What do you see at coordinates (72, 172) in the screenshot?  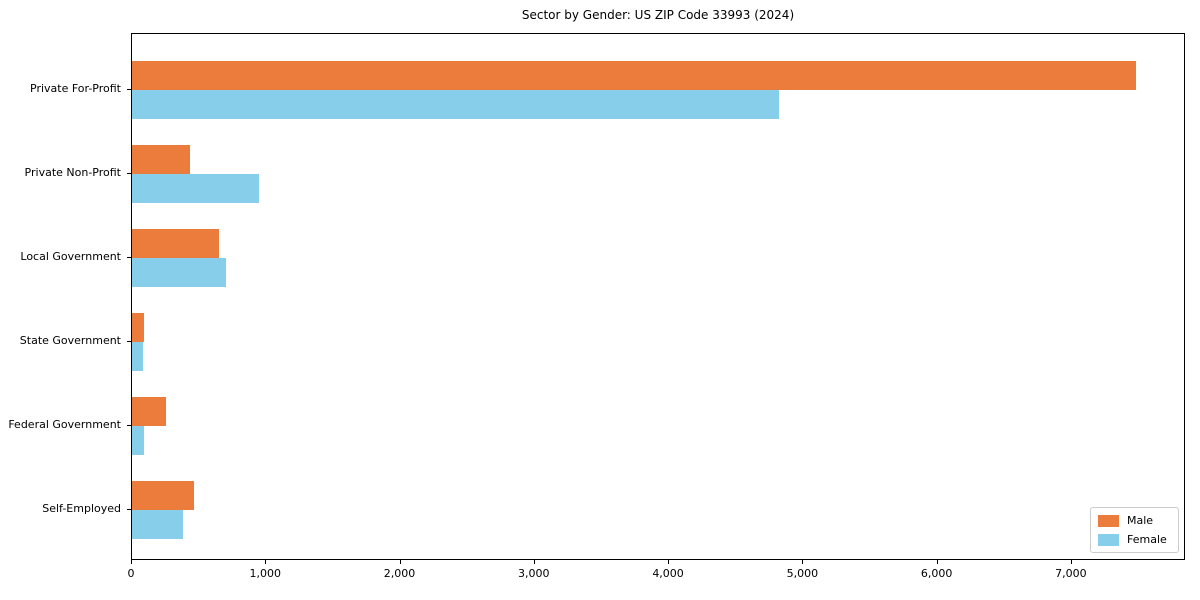 I see `y-tick-label: Private Non-Profit` at bounding box center [72, 172].